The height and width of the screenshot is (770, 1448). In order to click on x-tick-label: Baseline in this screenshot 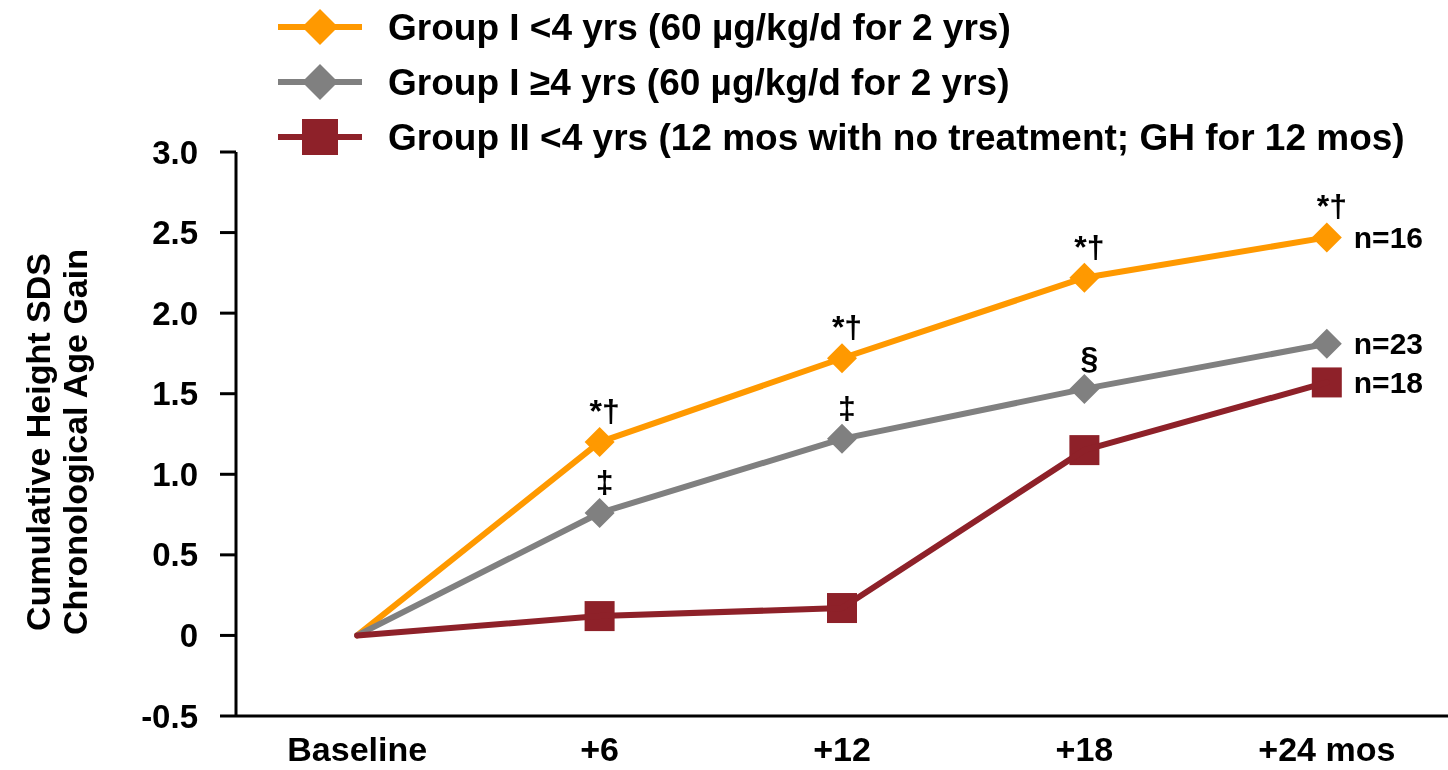, I will do `click(357, 749)`.